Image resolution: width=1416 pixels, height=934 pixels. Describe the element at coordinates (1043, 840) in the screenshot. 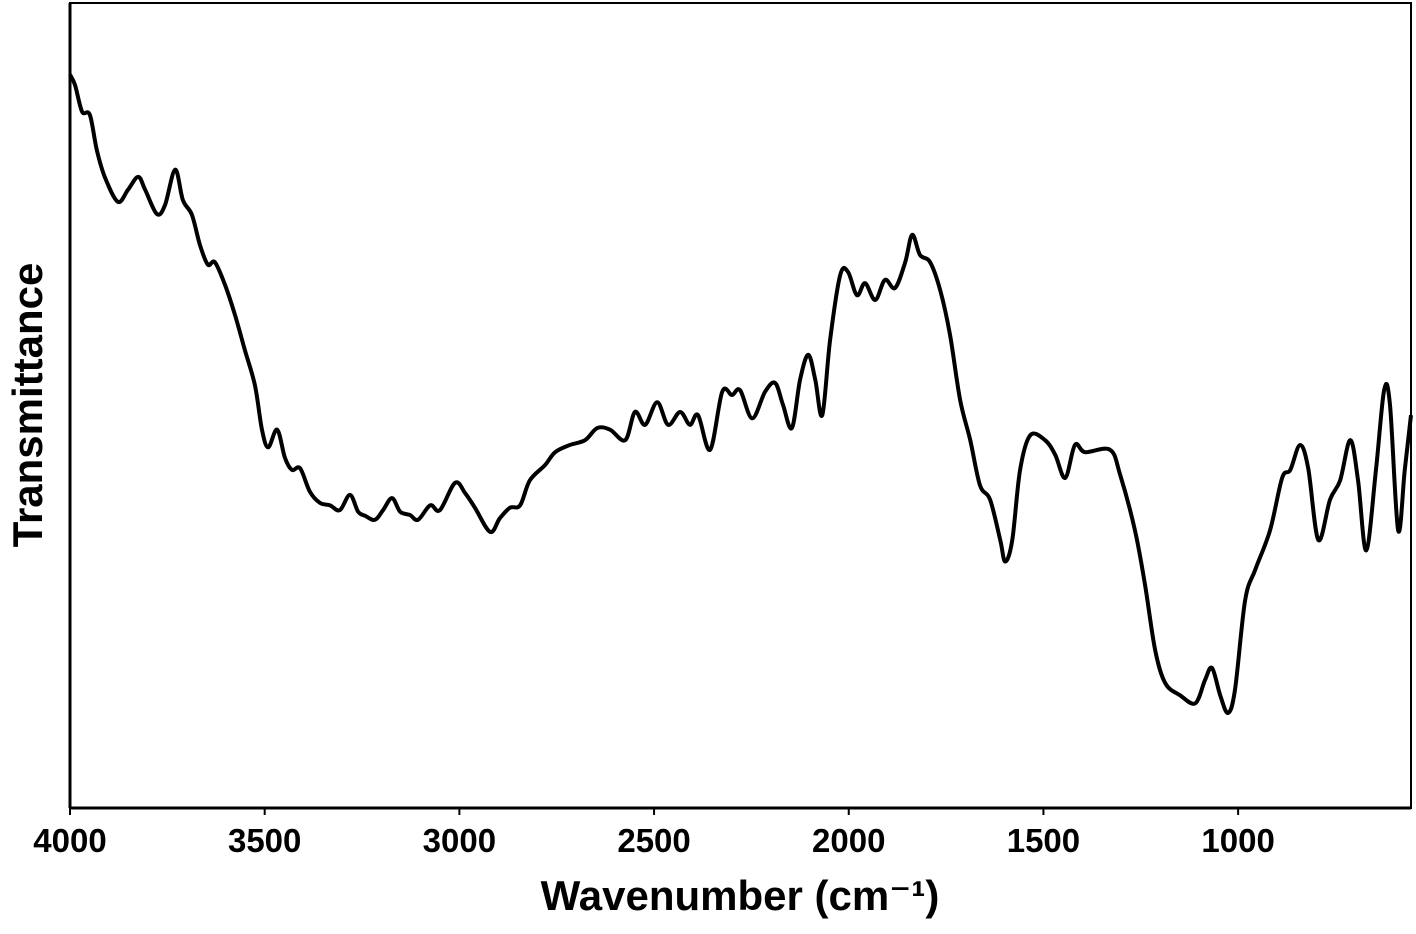

I see `x-tick-label: 1500` at that location.